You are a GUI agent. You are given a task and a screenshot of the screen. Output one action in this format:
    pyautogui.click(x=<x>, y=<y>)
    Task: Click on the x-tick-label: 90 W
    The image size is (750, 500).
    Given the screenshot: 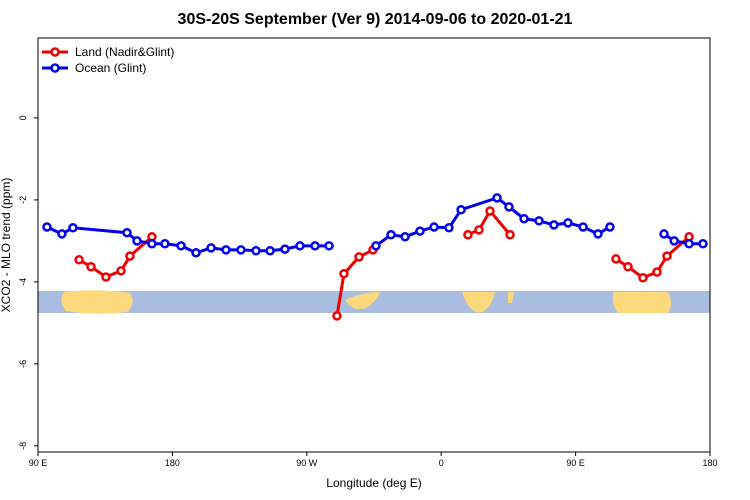 What is the action you would take?
    pyautogui.click(x=307, y=463)
    